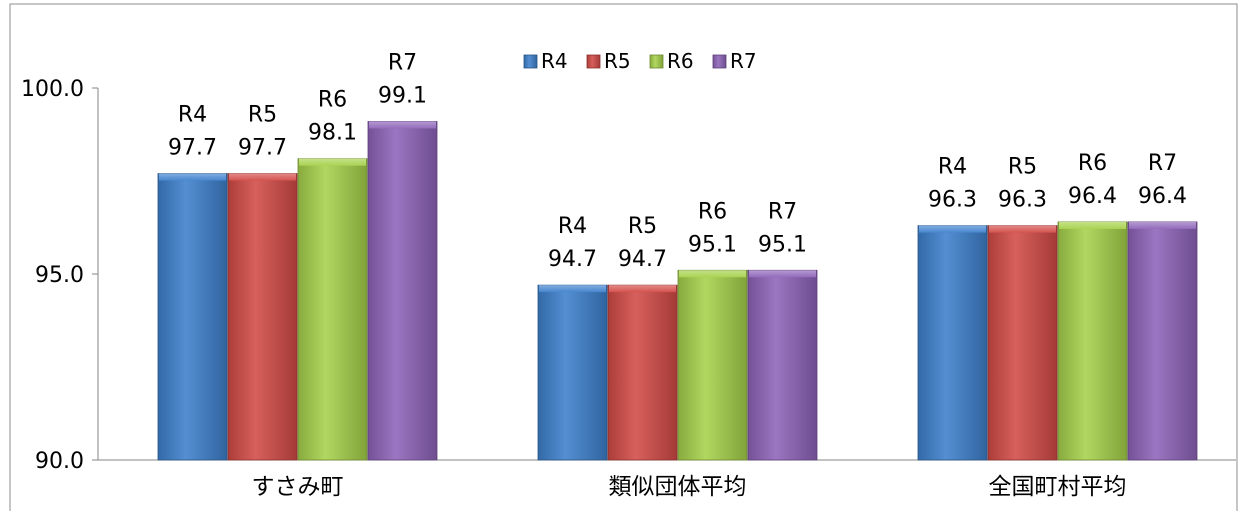 Image resolution: width=1245 pixels, height=515 pixels. What do you see at coordinates (59, 461) in the screenshot?
I see `y-tick-label: 90.0` at bounding box center [59, 461].